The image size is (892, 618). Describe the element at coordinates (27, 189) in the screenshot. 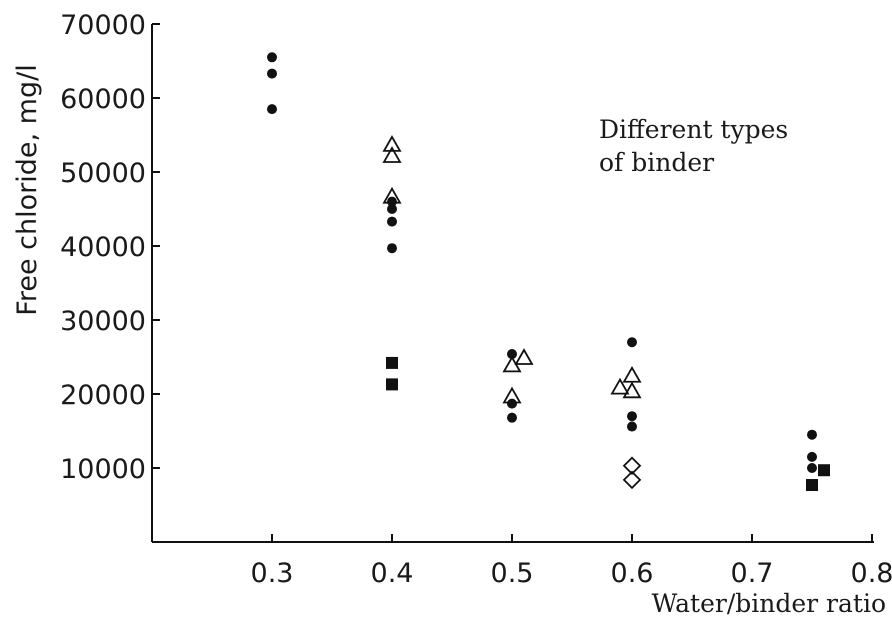

I see `y-axis-title: Free chloride, mg/l` at that location.